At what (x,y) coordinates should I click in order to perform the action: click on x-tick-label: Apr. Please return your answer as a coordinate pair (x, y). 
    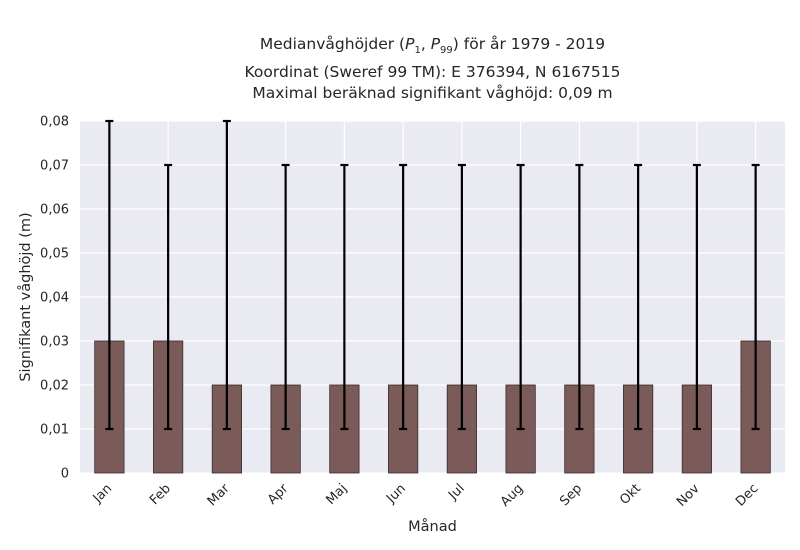
    Looking at the image, I should click on (278, 494).